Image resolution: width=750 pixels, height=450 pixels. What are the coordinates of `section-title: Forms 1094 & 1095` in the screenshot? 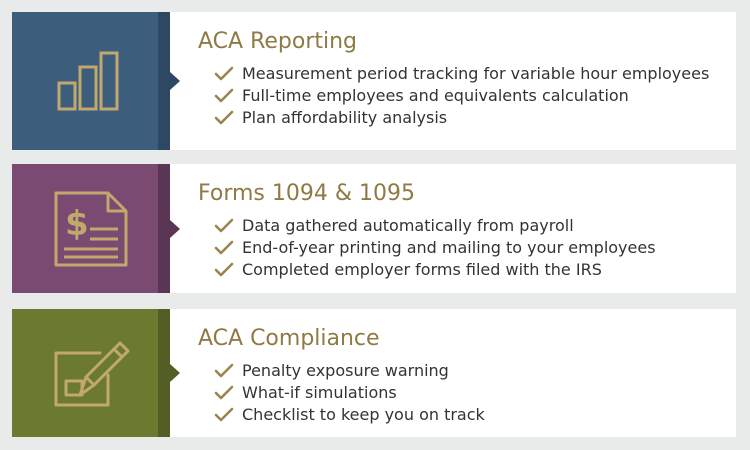 It's located at (306, 193).